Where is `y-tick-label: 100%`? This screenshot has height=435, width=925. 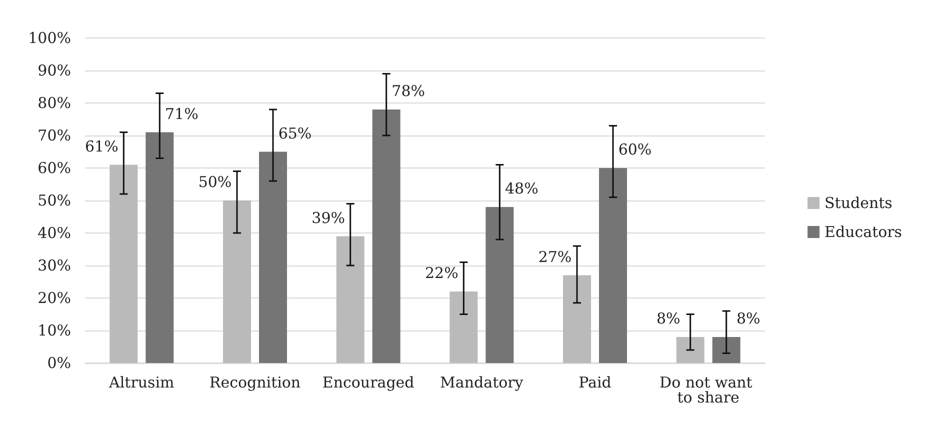 y-tick-label: 100% is located at coordinates (49, 38).